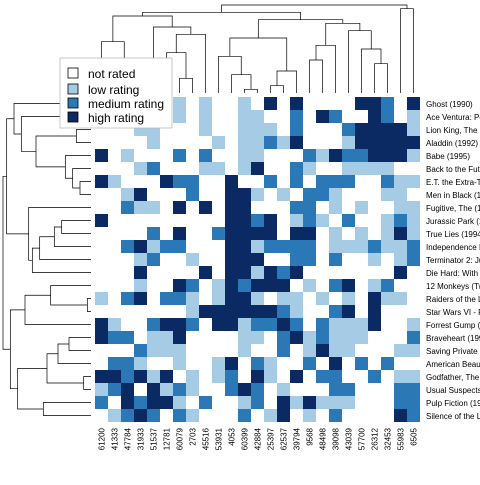 This screenshot has height=485, width=480. I want to click on row-label: Independence D, so click(453, 247).